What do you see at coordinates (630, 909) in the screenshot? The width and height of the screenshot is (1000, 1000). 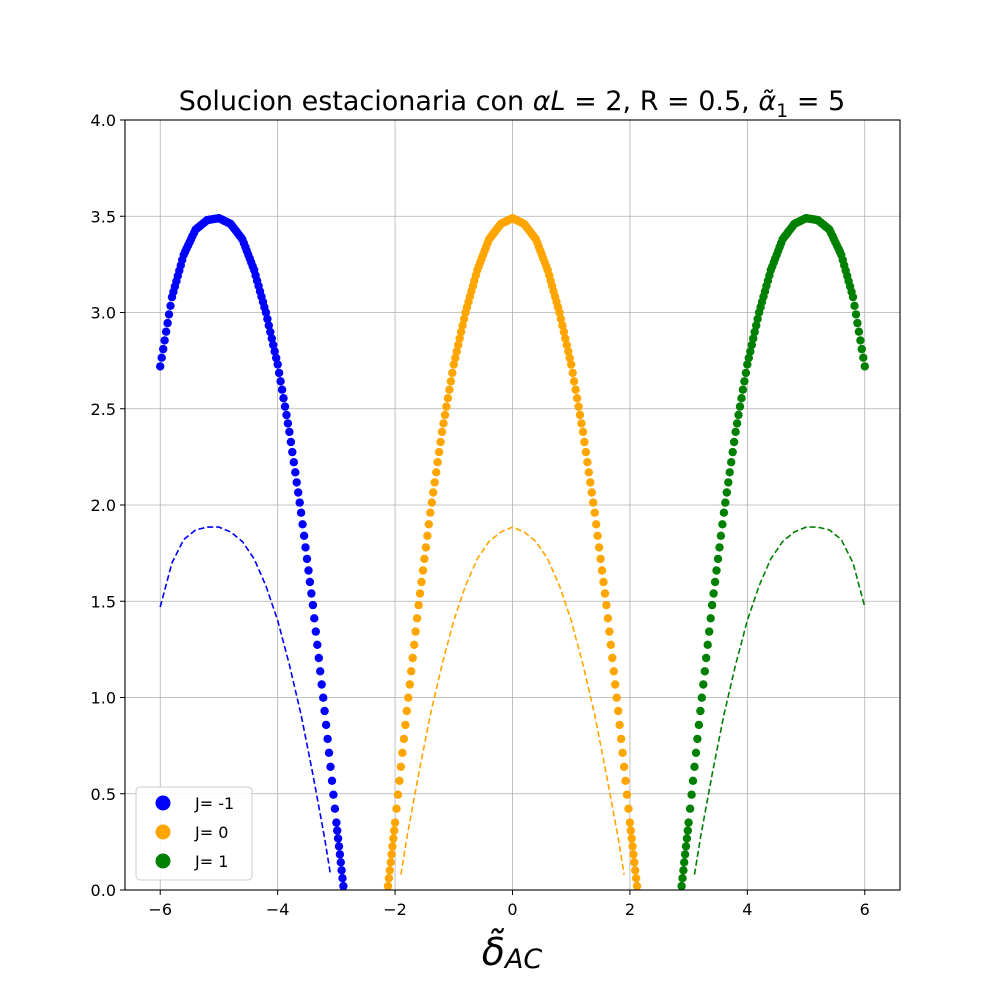 I see `x-tick-label: 2` at bounding box center [630, 909].